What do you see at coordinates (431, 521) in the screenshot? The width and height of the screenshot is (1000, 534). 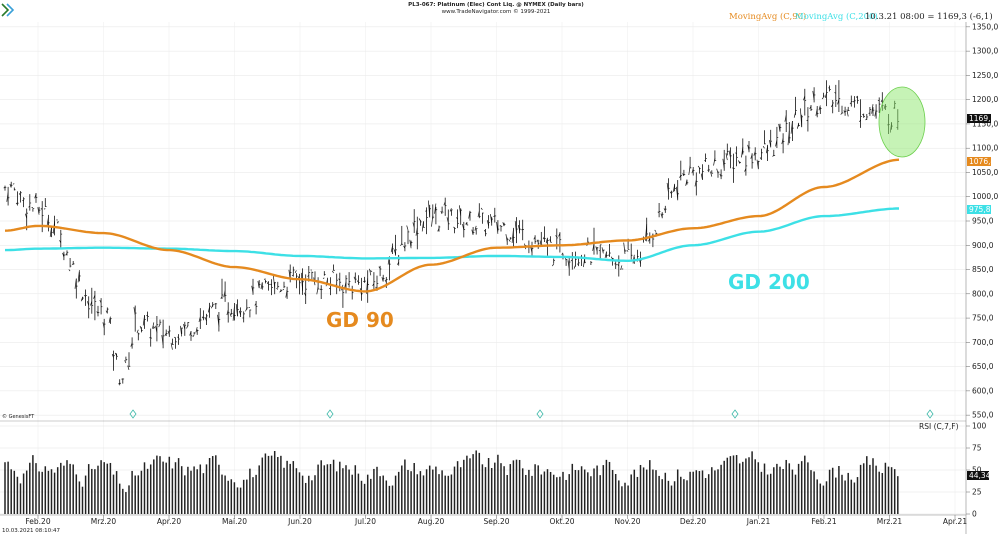 I see `x-tick-label: Aug.20` at bounding box center [431, 521].